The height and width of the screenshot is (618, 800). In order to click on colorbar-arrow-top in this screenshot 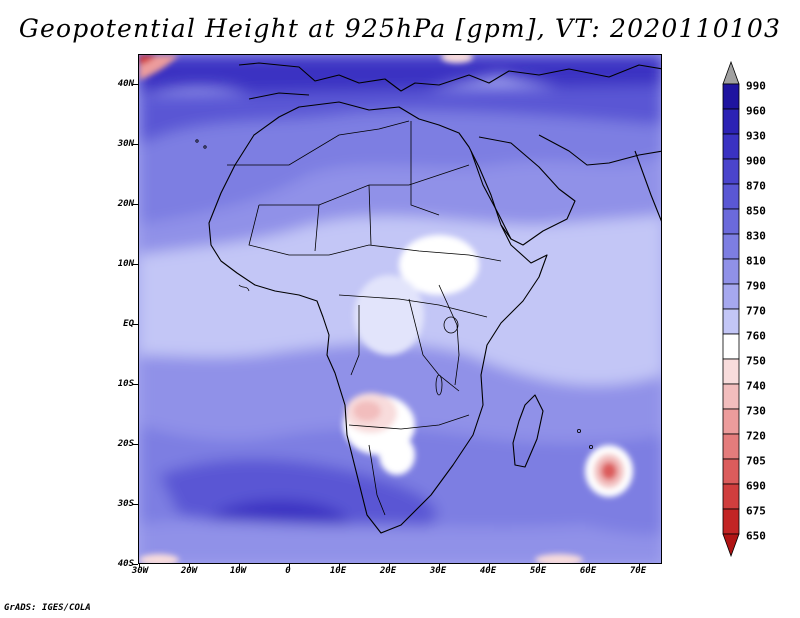, I will do `click(731, 72)`.